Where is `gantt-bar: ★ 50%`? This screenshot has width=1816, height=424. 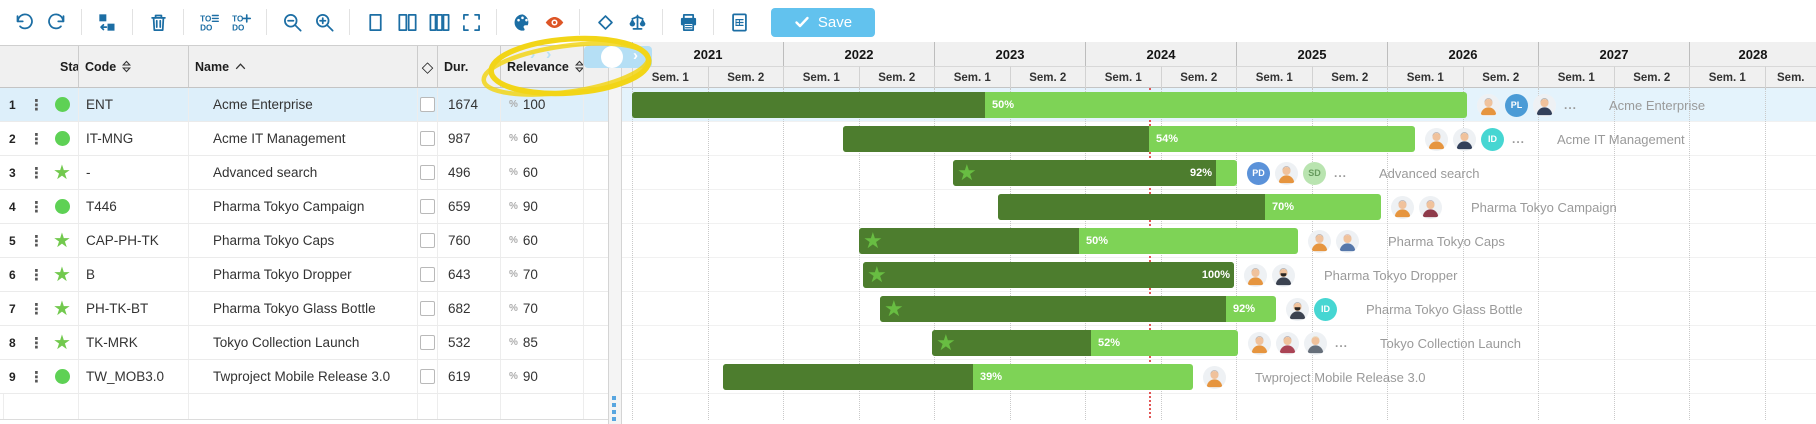 gantt-bar: ★ 50% is located at coordinates (1078, 241).